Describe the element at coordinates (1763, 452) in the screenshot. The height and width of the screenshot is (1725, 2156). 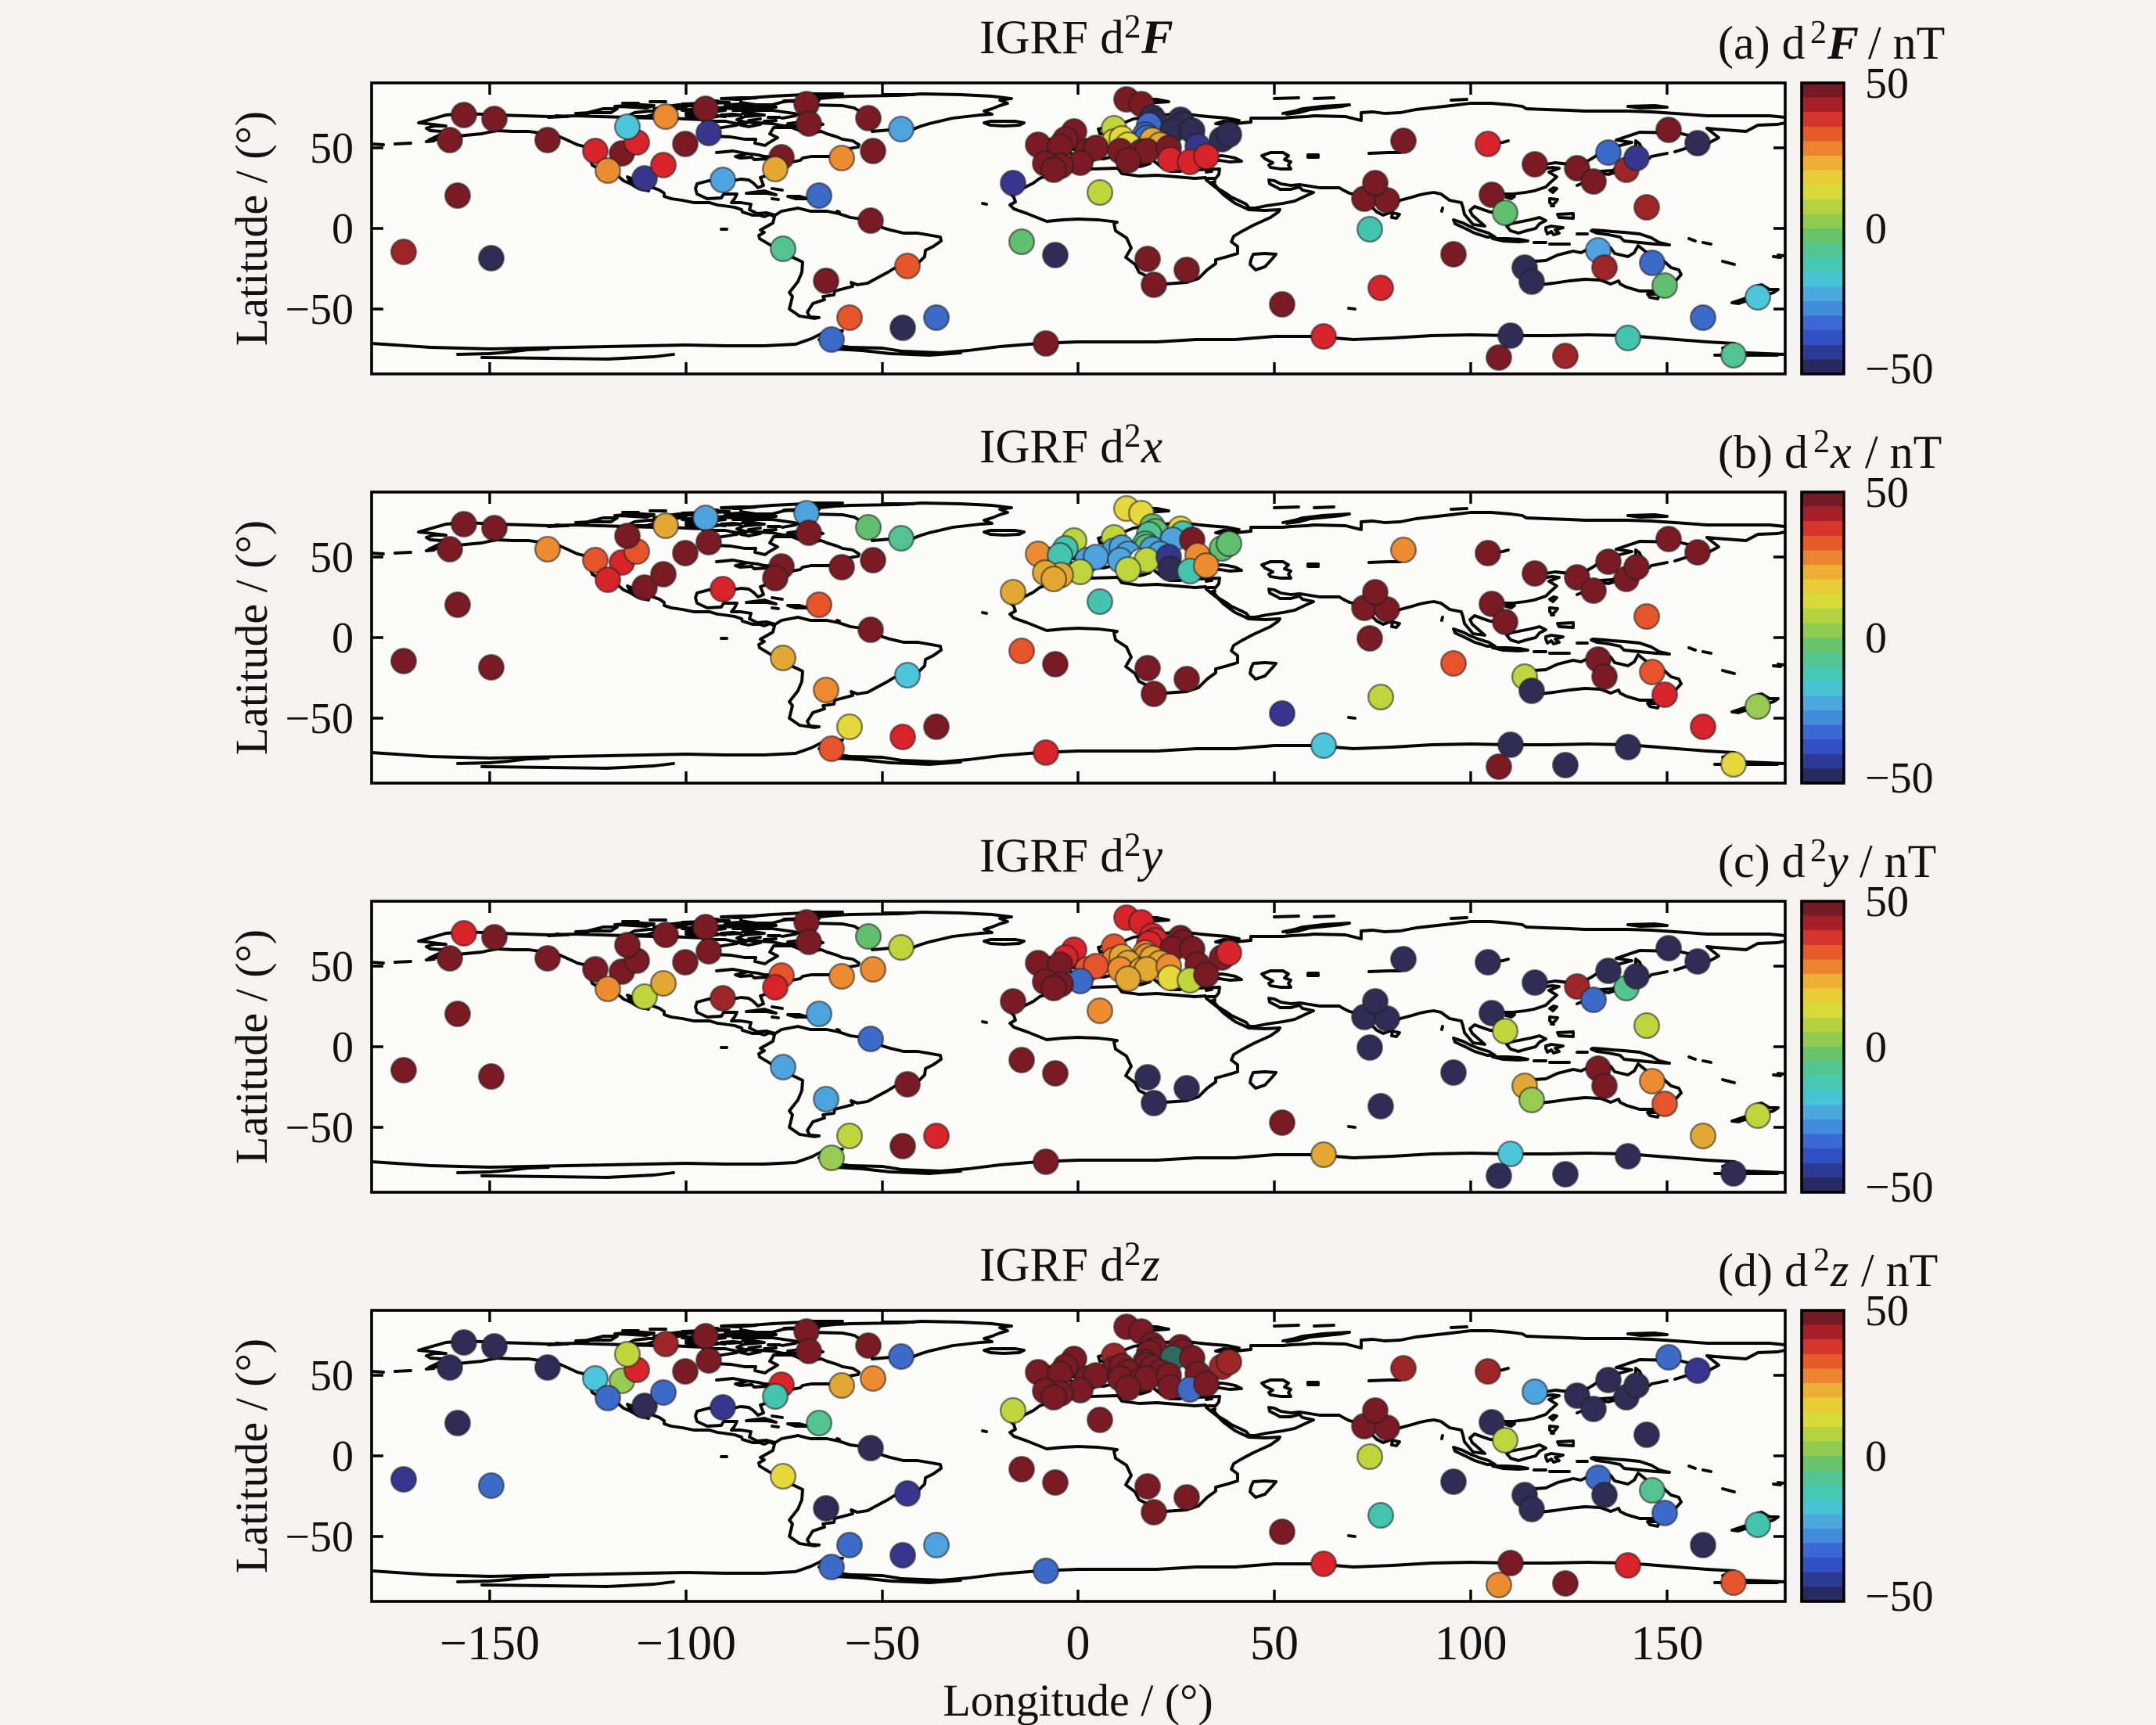
I see `svg-text: (b) d` at that location.